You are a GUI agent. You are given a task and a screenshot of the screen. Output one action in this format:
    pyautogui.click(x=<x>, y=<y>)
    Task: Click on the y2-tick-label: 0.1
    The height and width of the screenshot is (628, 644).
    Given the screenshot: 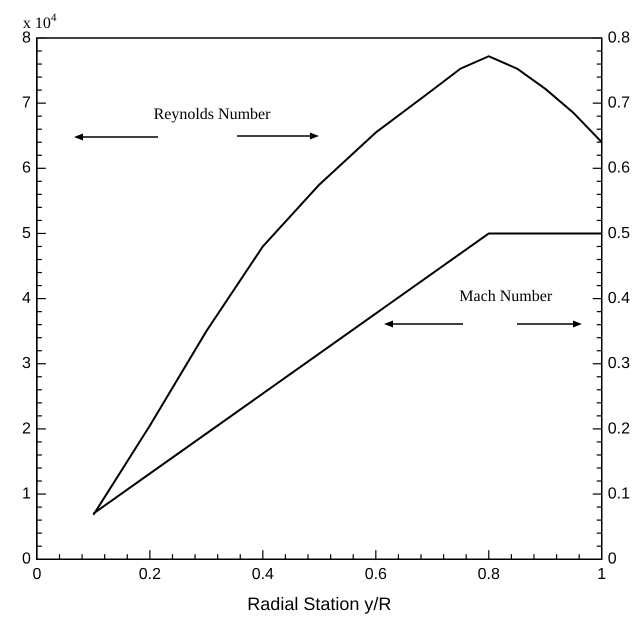 What is the action you would take?
    pyautogui.click(x=619, y=493)
    